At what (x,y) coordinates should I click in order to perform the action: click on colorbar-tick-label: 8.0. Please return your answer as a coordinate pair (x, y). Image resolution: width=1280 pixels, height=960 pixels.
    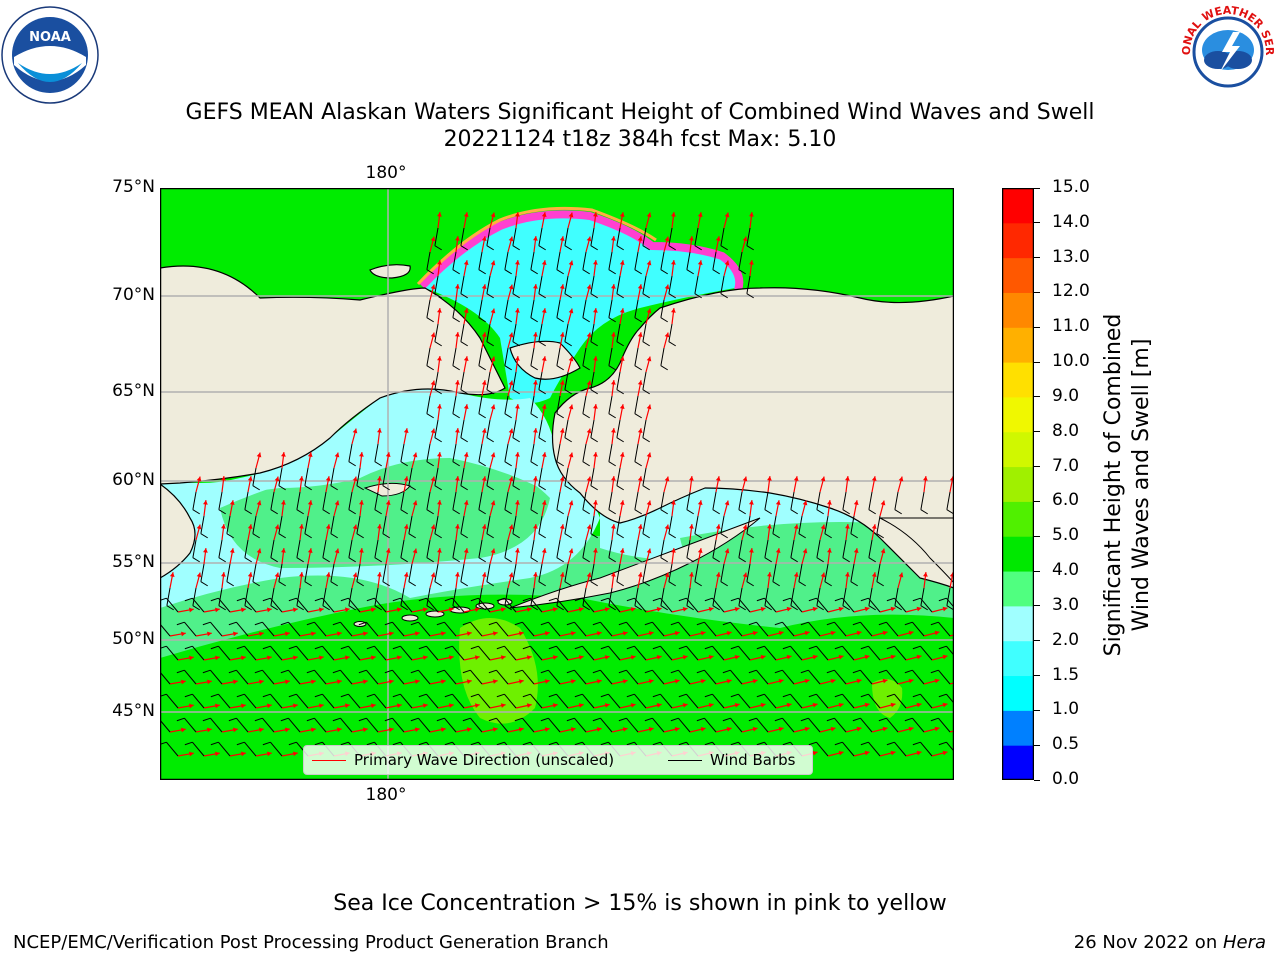
    Looking at the image, I should click on (1066, 430).